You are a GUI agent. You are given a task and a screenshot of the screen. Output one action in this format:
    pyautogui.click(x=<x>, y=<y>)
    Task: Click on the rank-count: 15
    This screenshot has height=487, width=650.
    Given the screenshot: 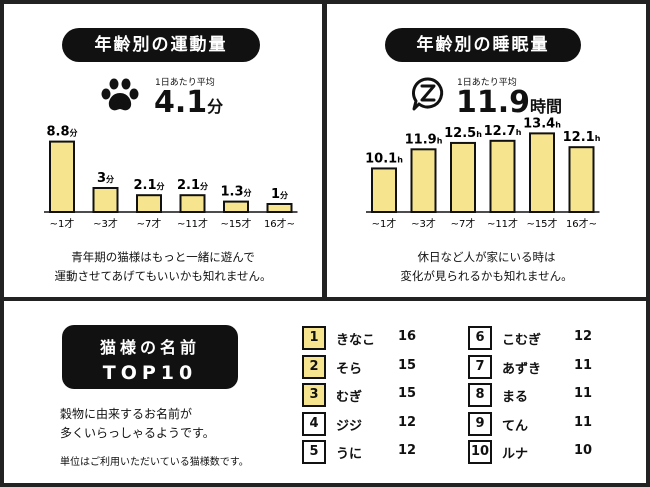 What is the action you would take?
    pyautogui.click(x=407, y=393)
    